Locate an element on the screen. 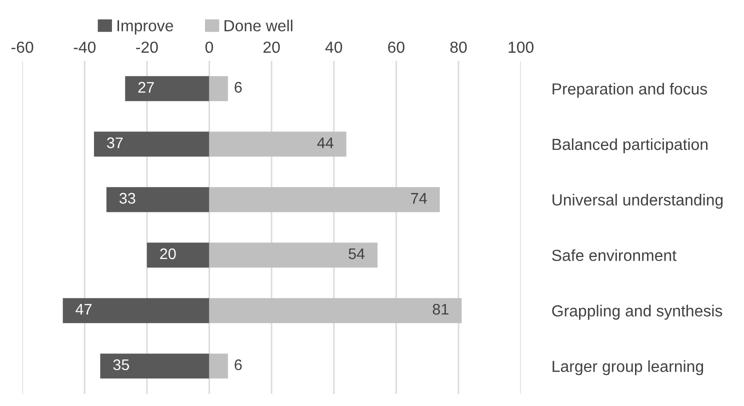 Image resolution: width=744 pixels, height=406 pixels. x-tick-label: 80 is located at coordinates (458, 47).